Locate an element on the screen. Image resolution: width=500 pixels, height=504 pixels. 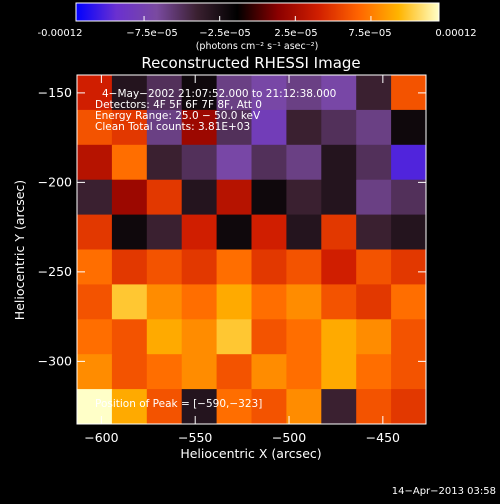
detectors-label: Detectors: 4F 5F 6F 7F 8F, Att 0 is located at coordinates (178, 105).